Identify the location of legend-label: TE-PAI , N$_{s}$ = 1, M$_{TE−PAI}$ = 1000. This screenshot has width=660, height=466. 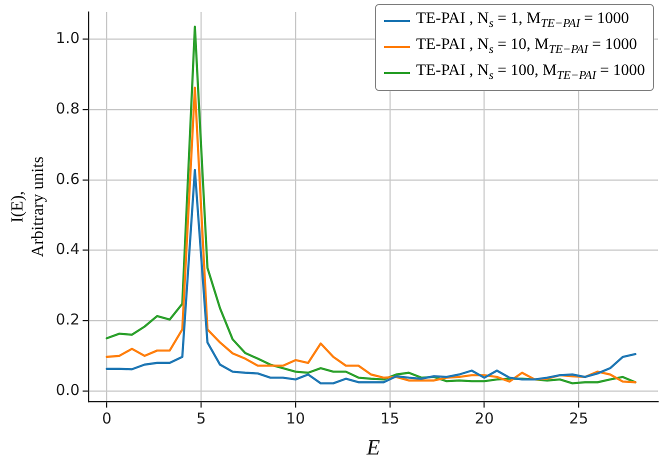
(522, 20).